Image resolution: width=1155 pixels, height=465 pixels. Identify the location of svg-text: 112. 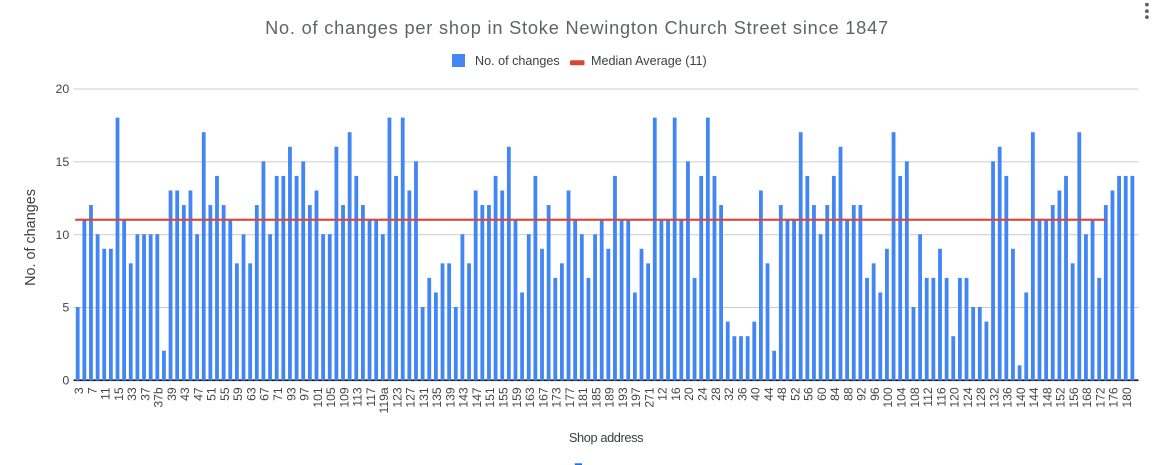
(928, 397).